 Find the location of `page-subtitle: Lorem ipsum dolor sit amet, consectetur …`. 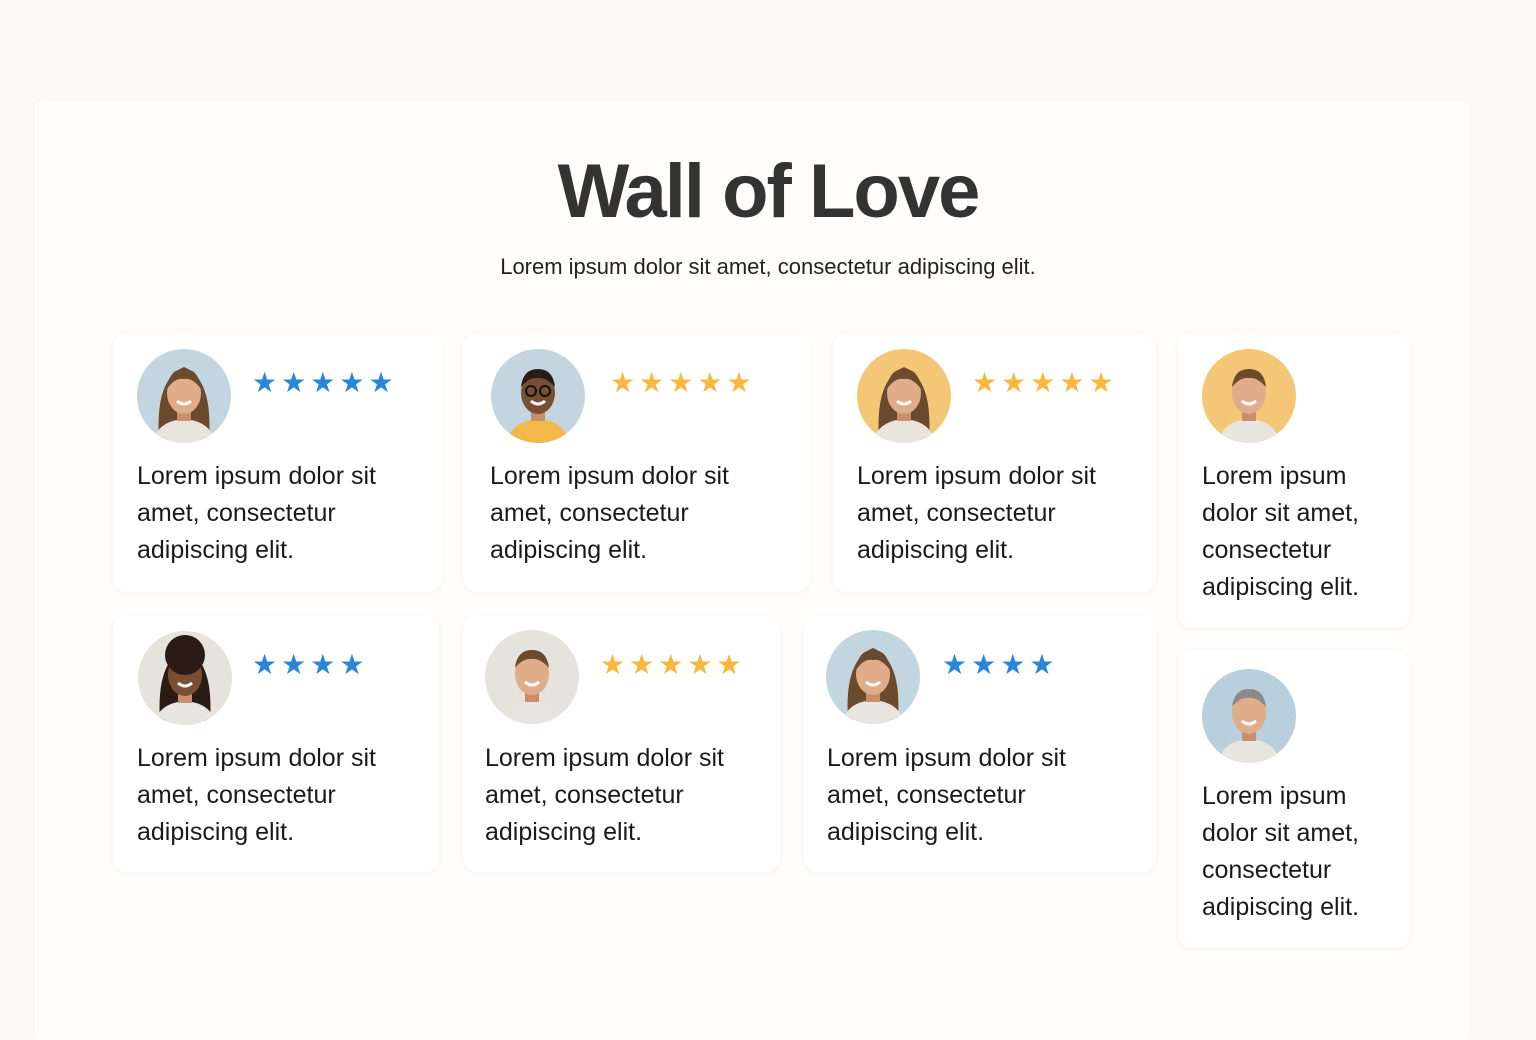

page-subtitle: Lorem ipsum dolor sit amet, consectetur … is located at coordinates (768, 266).